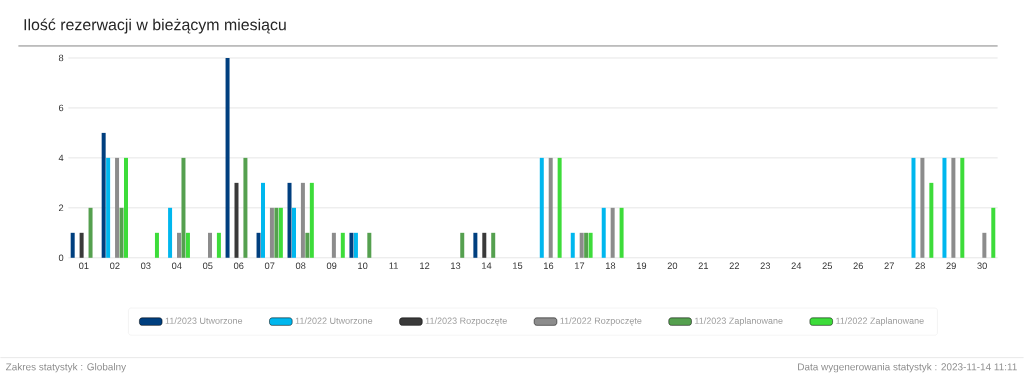  I want to click on legend-label: 11/2023 Rozpoczęte, so click(466, 321).